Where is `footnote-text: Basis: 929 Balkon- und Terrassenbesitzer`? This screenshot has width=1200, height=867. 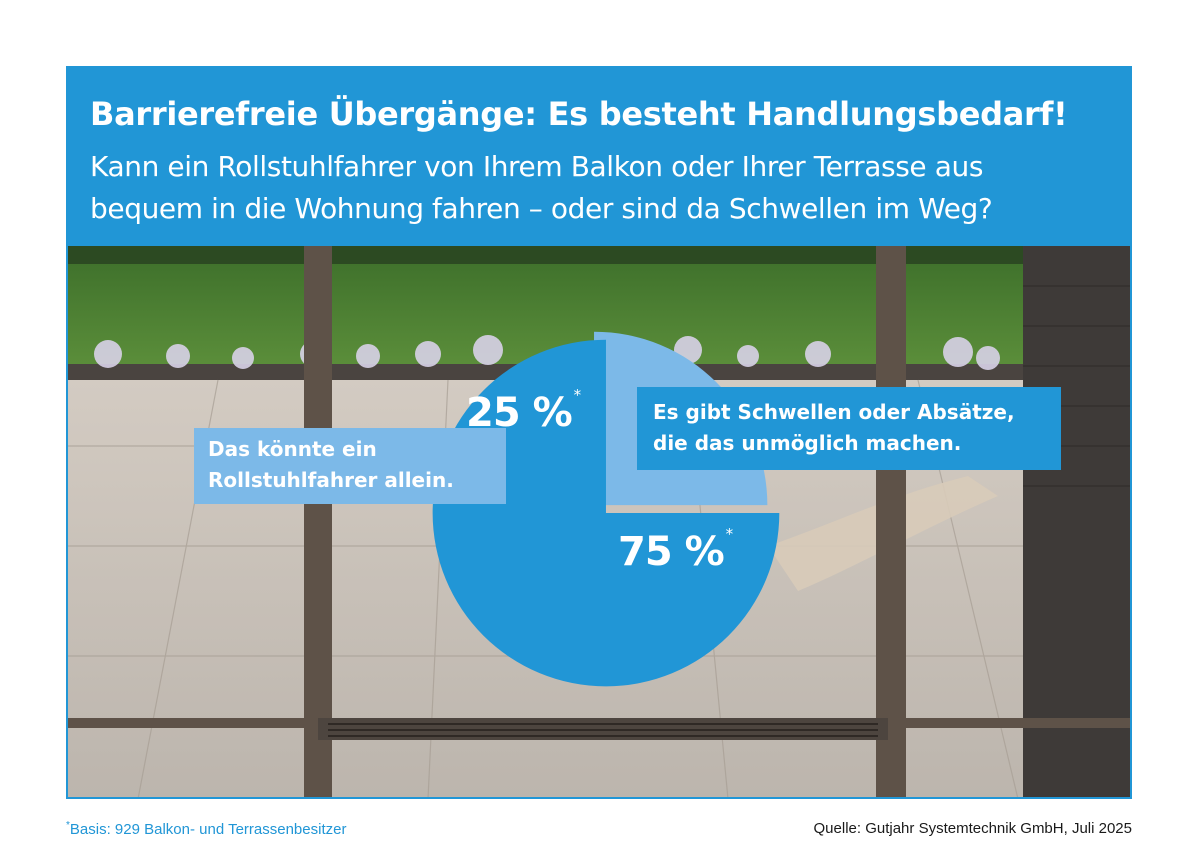
footnote-text: Basis: 929 Balkon- und Terrassenbesitzer is located at coordinates (208, 829).